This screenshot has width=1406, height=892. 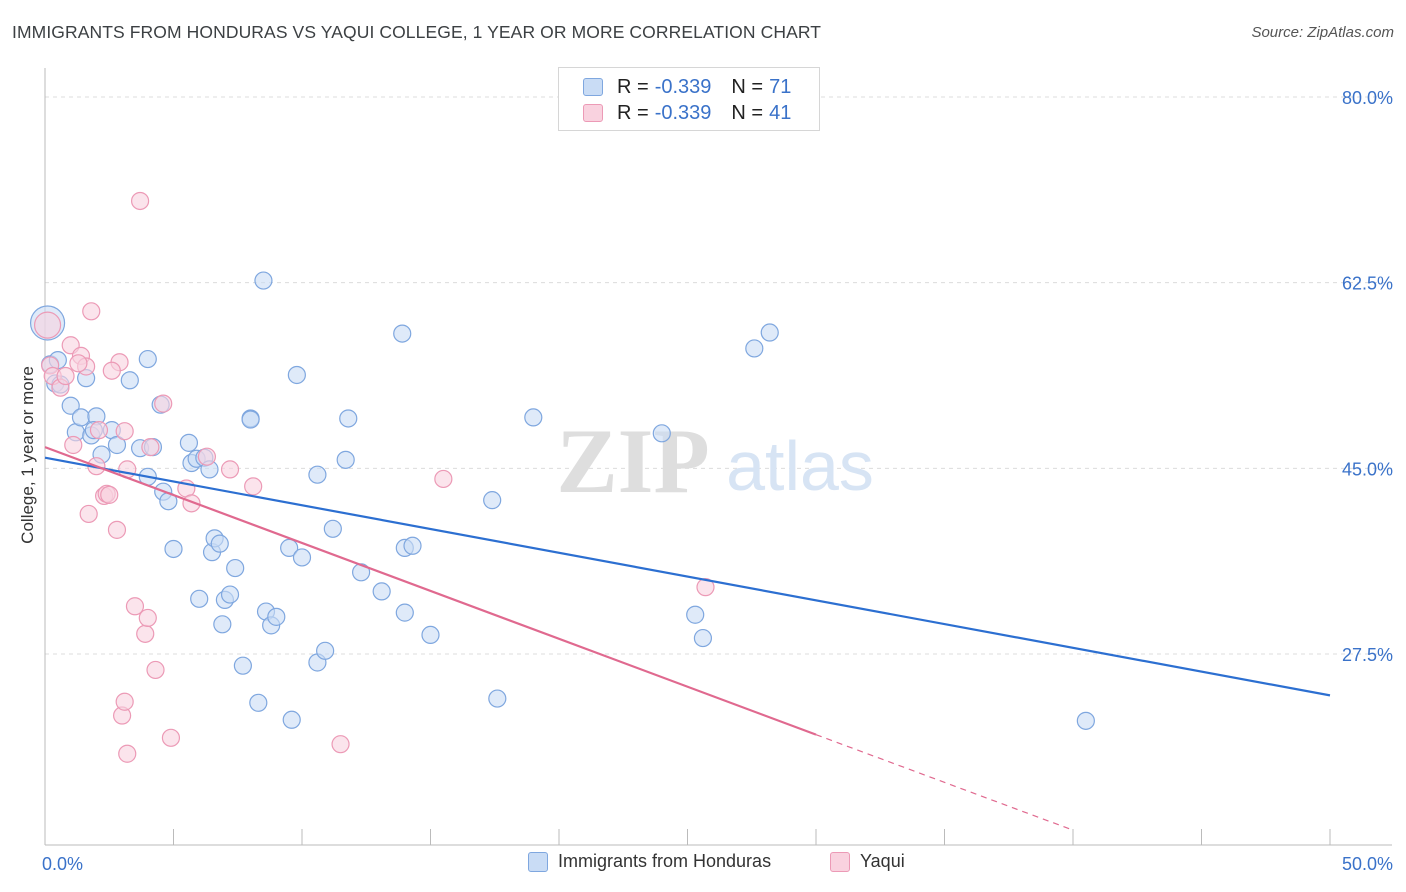 I want to click on legend-label-honduras: Immigrants from Honduras, so click(x=665, y=861).